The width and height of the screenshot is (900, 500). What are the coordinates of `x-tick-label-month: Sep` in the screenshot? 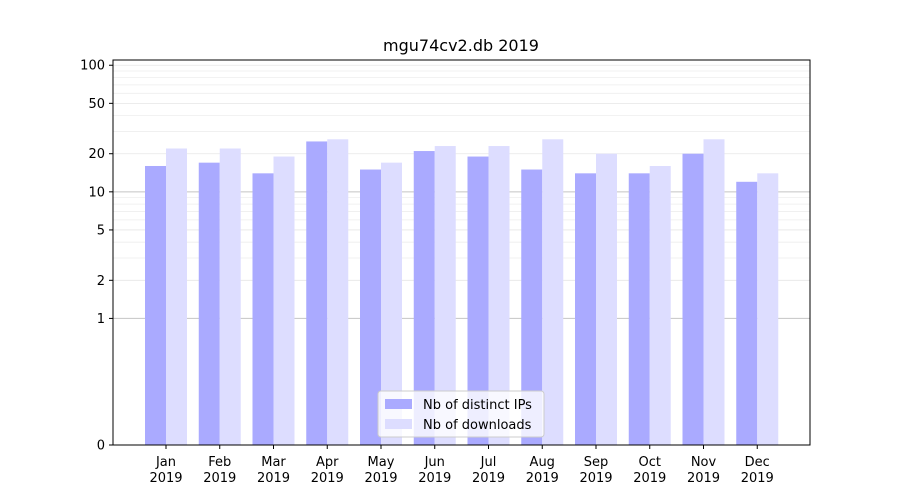 It's located at (596, 462).